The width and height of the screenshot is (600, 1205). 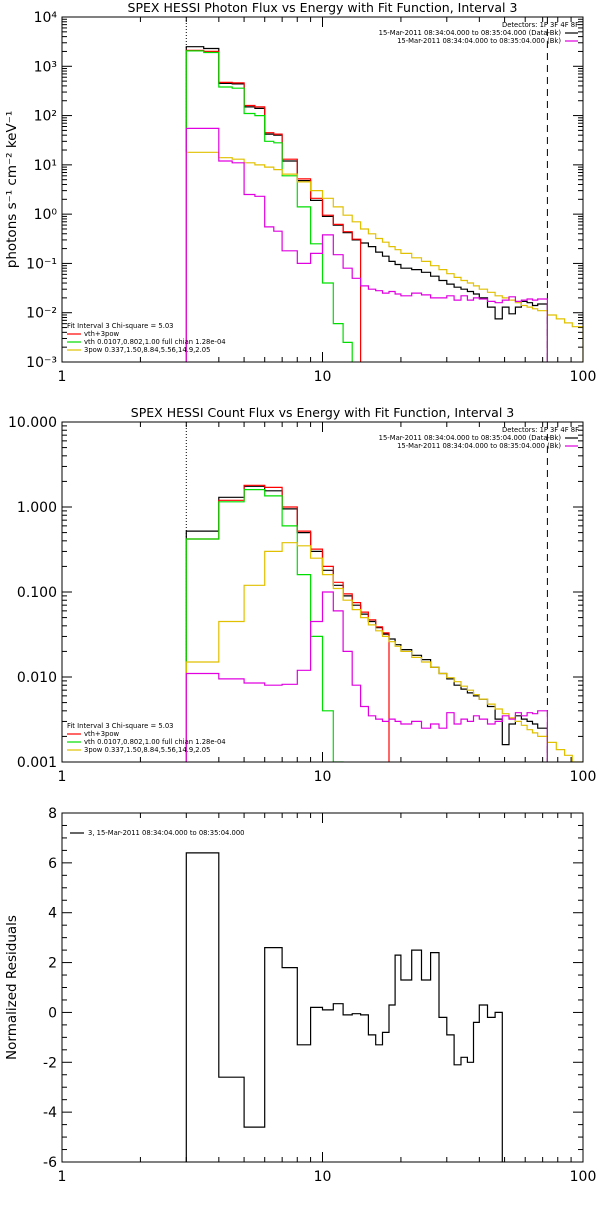 What do you see at coordinates (41, 314) in the screenshot?
I see `y-tick-label: 10⁻²` at bounding box center [41, 314].